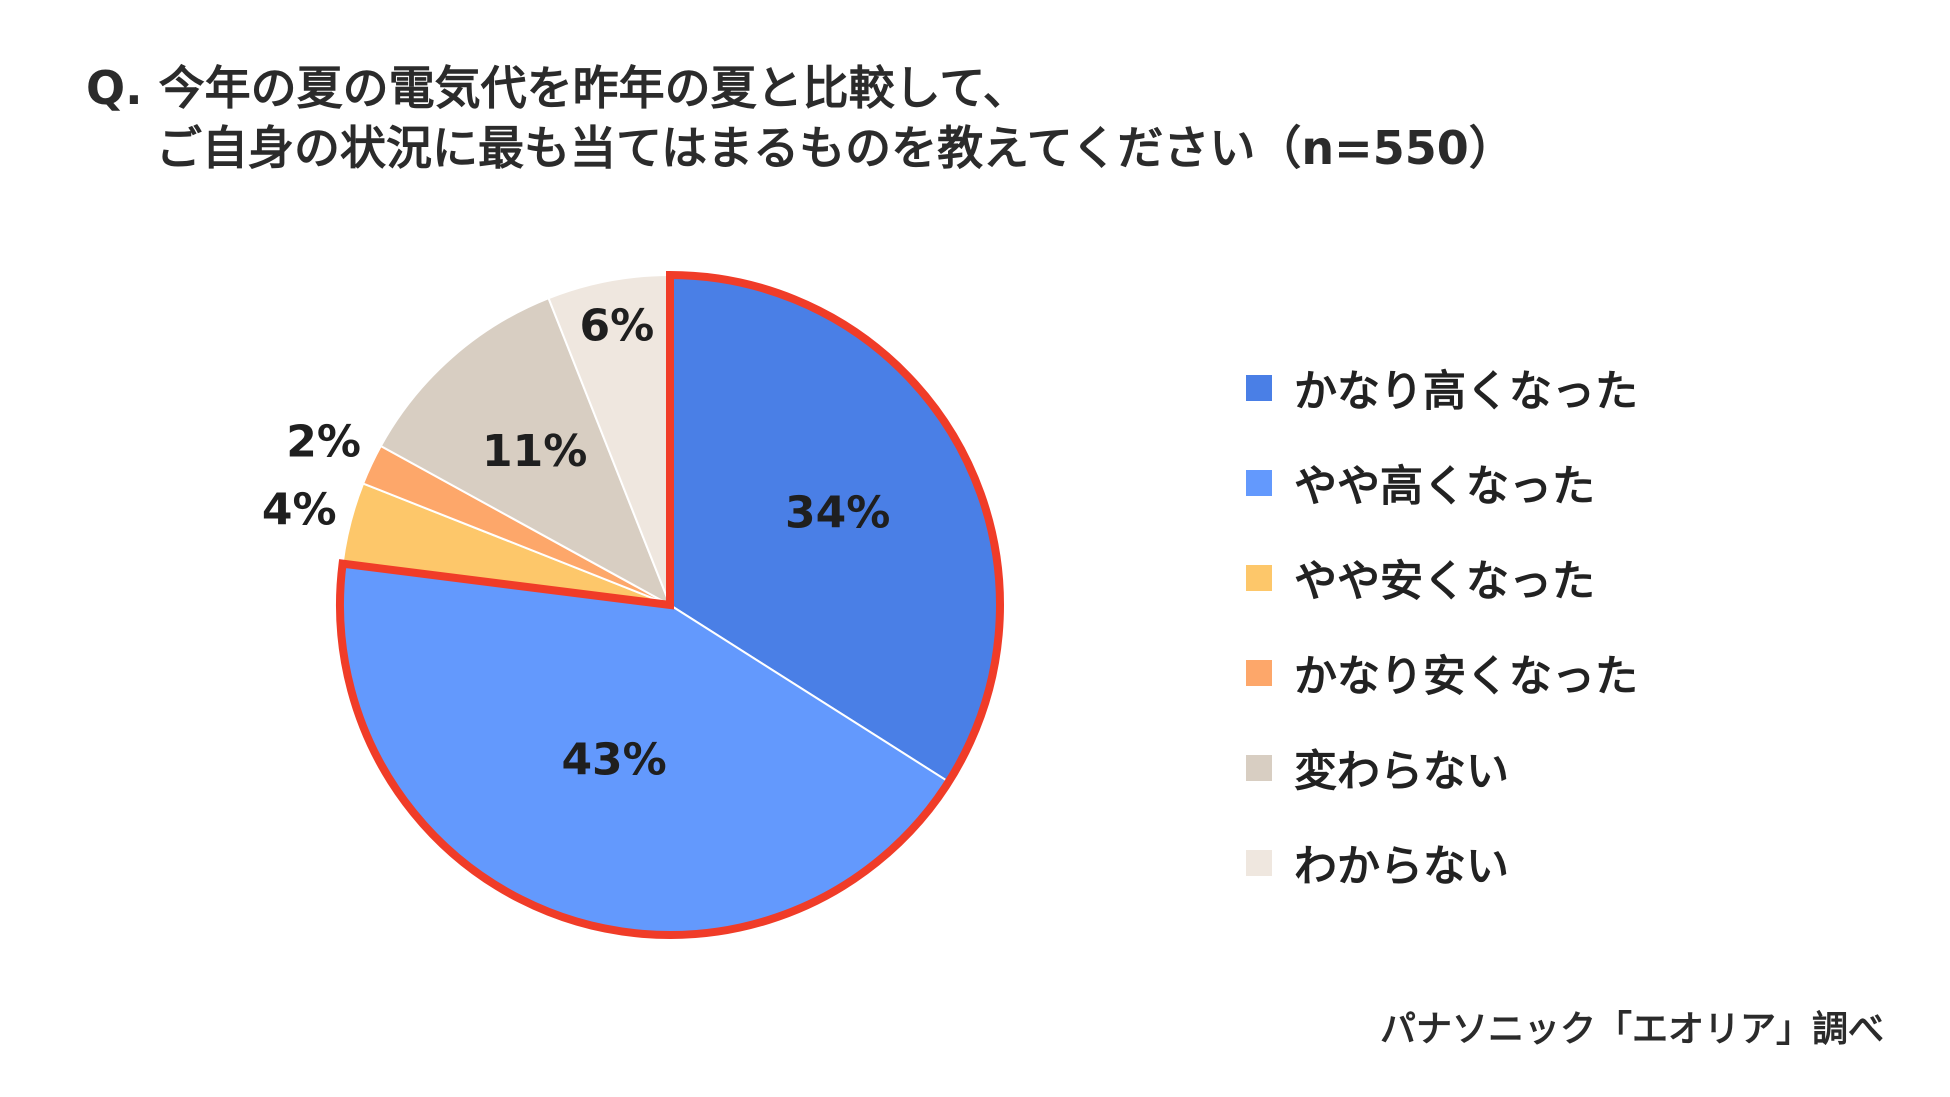 This screenshot has height=1097, width=1950. Describe the element at coordinates (1444, 486) in the screenshot. I see `legend-label: やや高くなった` at that location.